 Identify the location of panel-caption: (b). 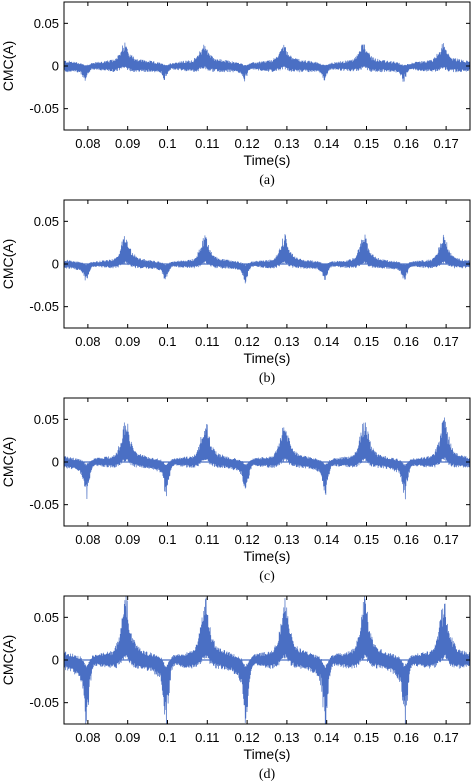
(267, 378).